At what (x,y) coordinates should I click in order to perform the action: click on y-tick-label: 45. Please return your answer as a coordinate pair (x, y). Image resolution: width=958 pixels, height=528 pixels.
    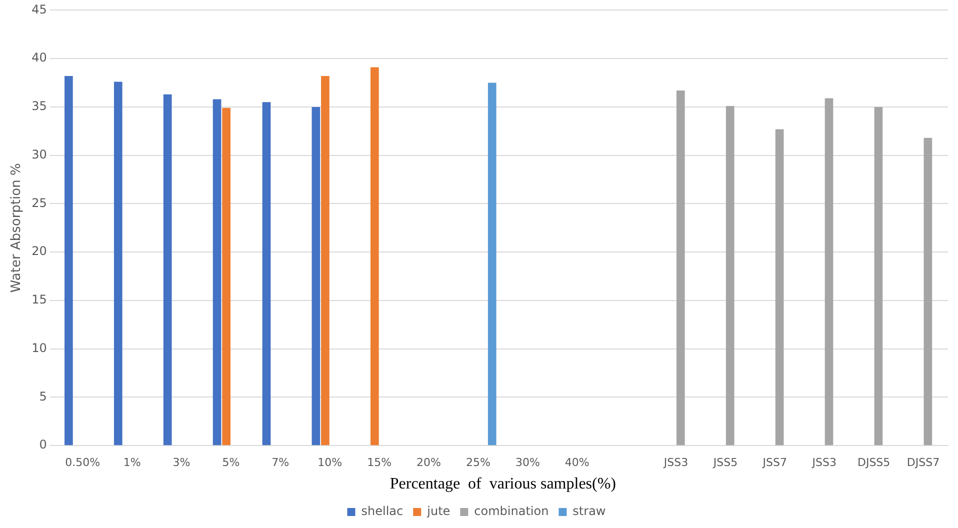
    Looking at the image, I should click on (39, 9).